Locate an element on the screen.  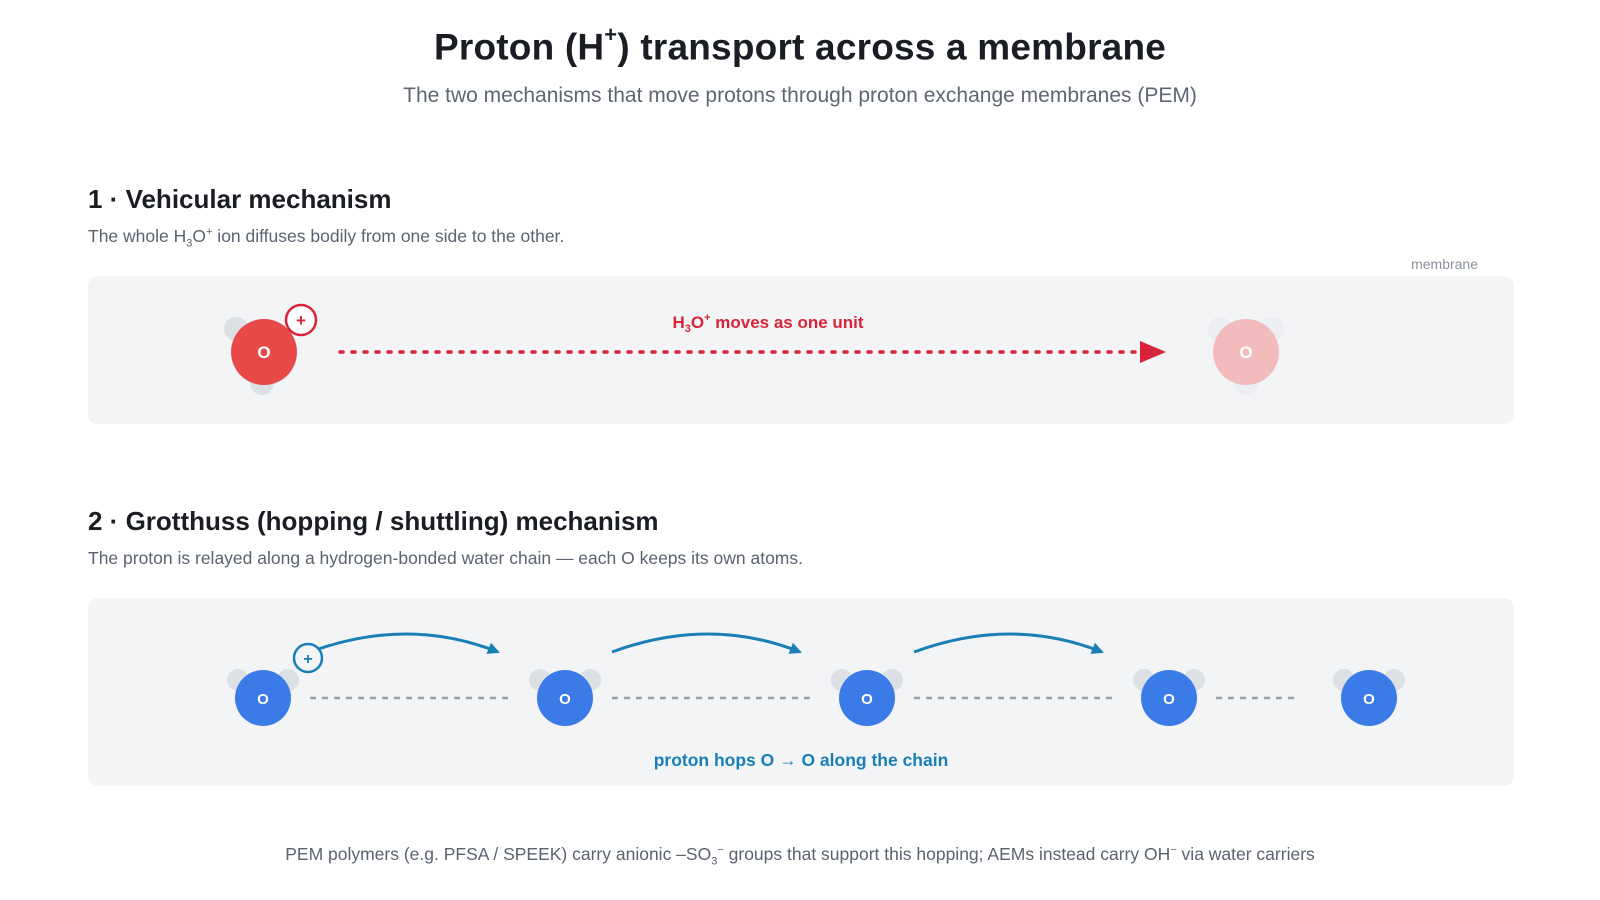
hydronium-molecule: O + is located at coordinates (271, 349).